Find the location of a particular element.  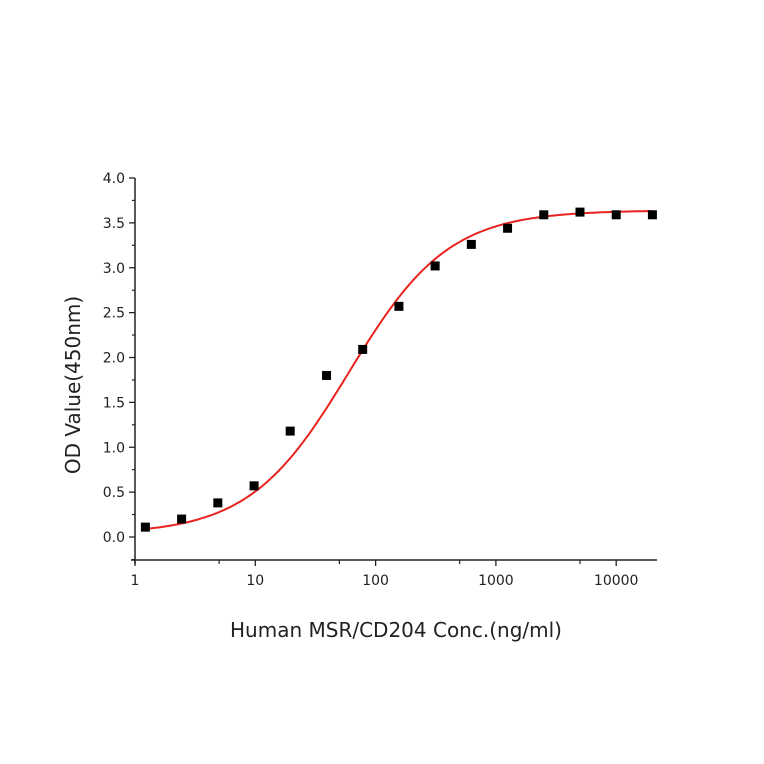

y-tick-label: 3.0 is located at coordinates (114, 269).